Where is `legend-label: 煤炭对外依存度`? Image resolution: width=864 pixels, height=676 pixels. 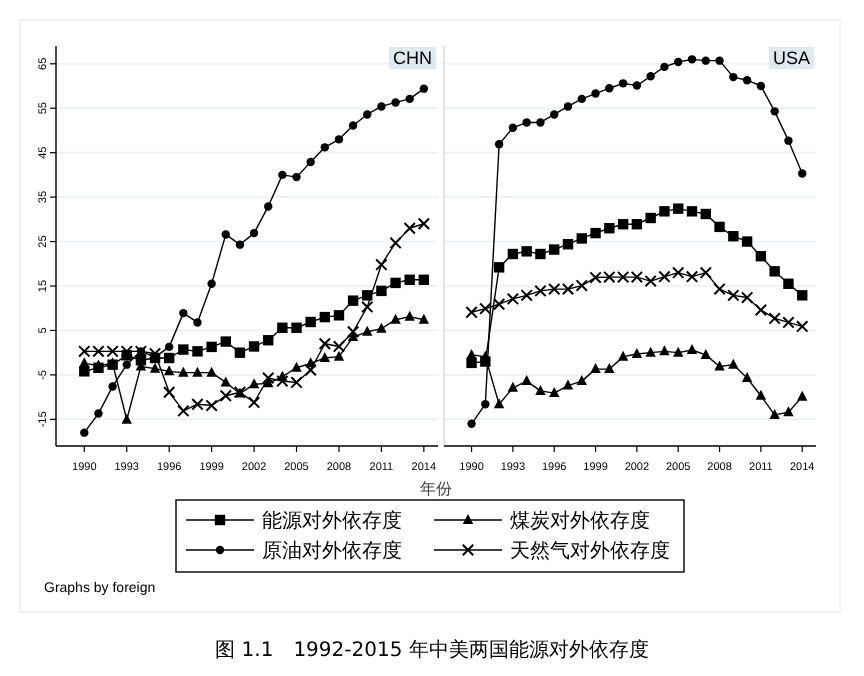
legend-label: 煤炭对外依存度 is located at coordinates (580, 521).